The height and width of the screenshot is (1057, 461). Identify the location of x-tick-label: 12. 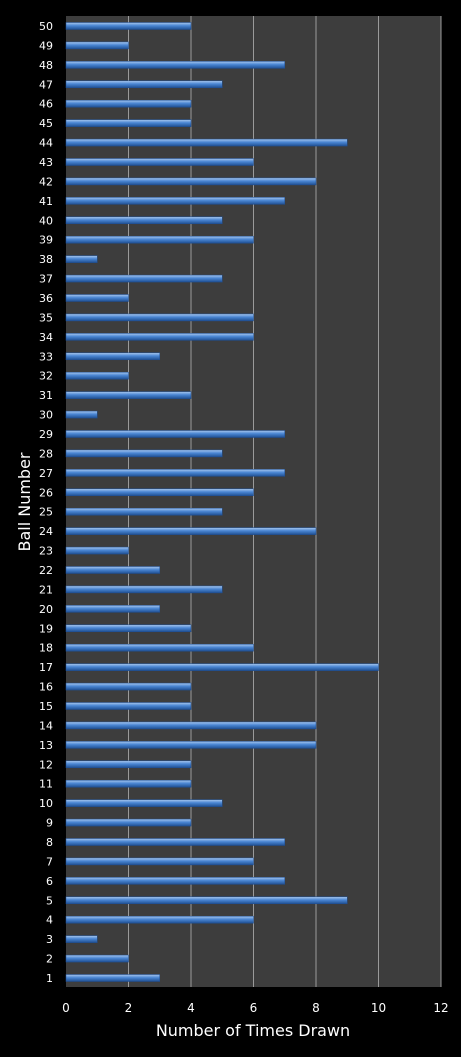
(440, 1008).